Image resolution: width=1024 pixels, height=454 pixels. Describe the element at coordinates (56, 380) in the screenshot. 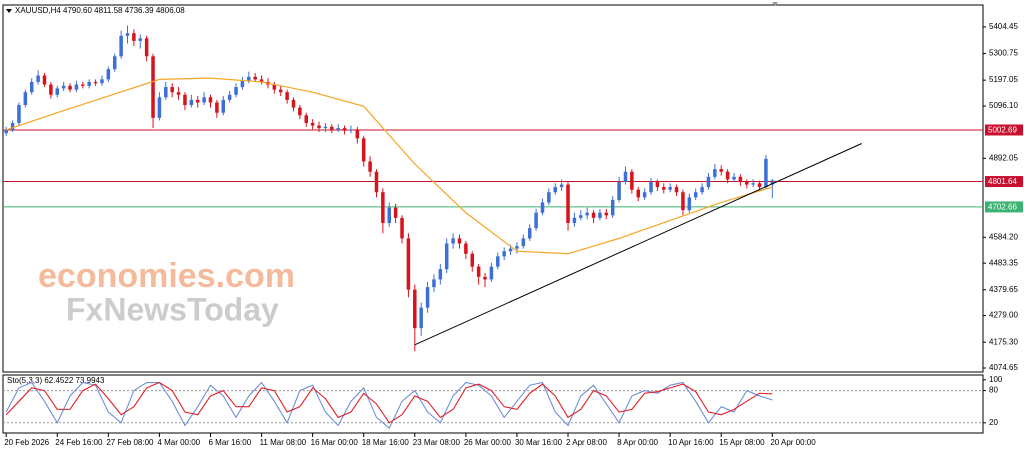

I see `stochastic-label: Sto(5,3,3) 62.4522 73.9943` at that location.